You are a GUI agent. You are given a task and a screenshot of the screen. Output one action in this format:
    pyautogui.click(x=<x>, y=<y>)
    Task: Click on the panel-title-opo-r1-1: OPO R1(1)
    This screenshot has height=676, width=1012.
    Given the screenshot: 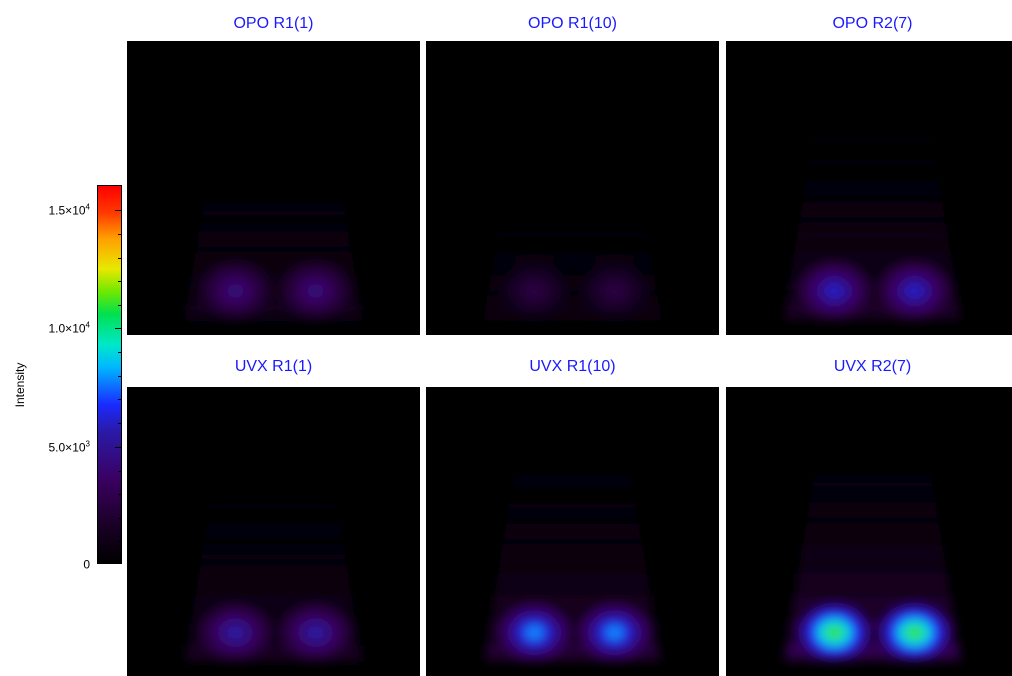 What is the action you would take?
    pyautogui.click(x=273, y=23)
    